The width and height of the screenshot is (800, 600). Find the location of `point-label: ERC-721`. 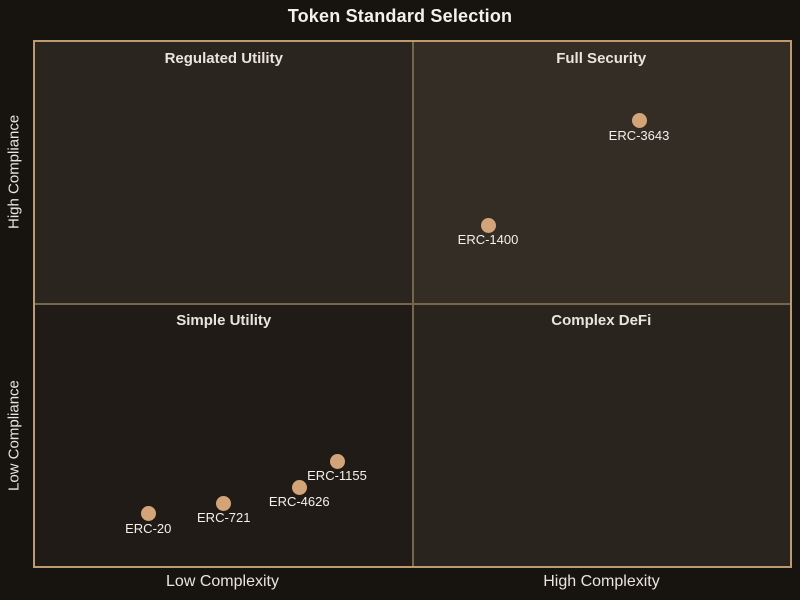

point-label: ERC-721 is located at coordinates (224, 518).